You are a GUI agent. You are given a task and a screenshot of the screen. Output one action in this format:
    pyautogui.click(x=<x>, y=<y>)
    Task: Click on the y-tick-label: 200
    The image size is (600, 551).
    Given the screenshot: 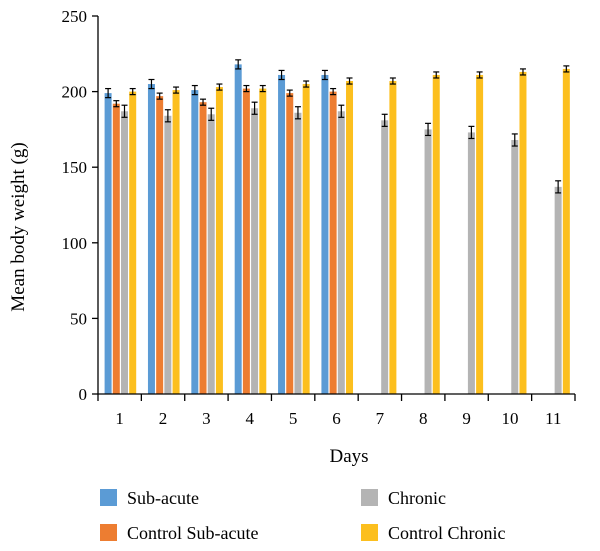 What is the action you would take?
    pyautogui.click(x=75, y=92)
    